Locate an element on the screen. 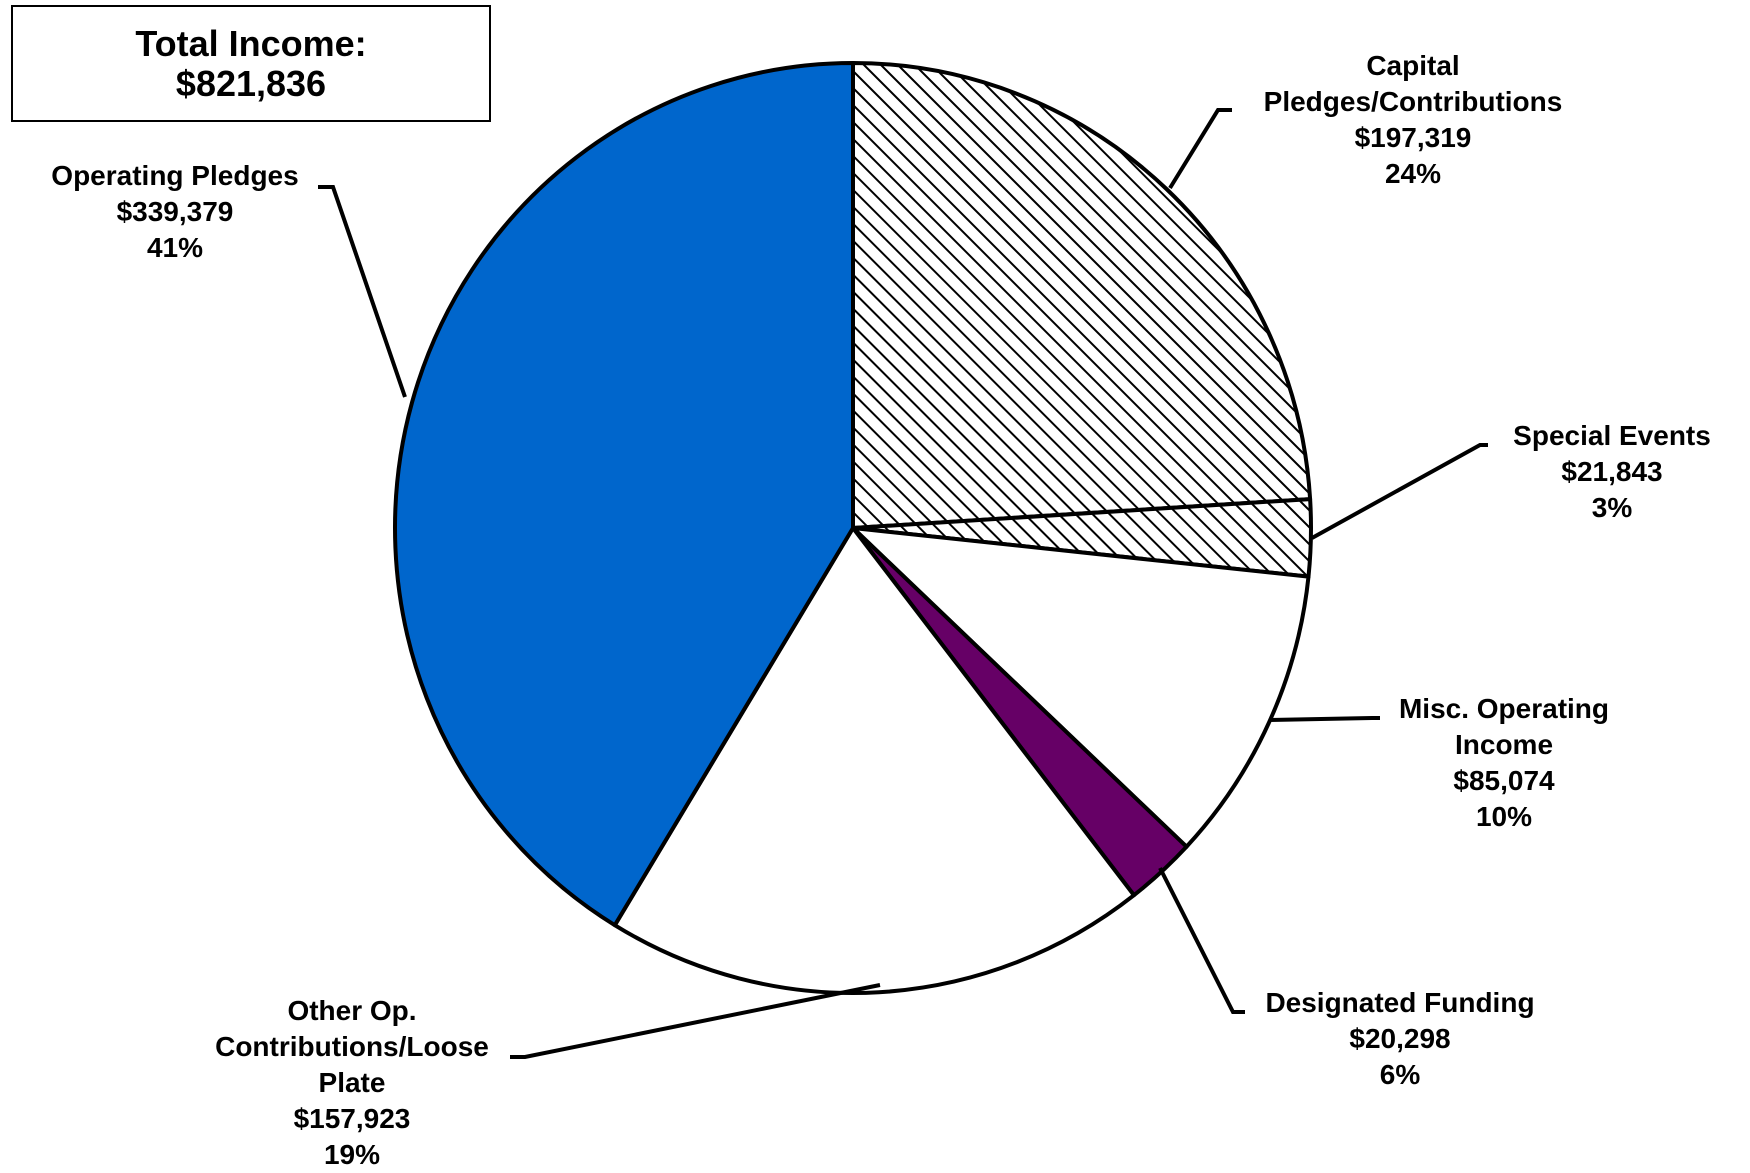 The height and width of the screenshot is (1173, 1750). slice-percent-operating: 41% is located at coordinates (175, 247).